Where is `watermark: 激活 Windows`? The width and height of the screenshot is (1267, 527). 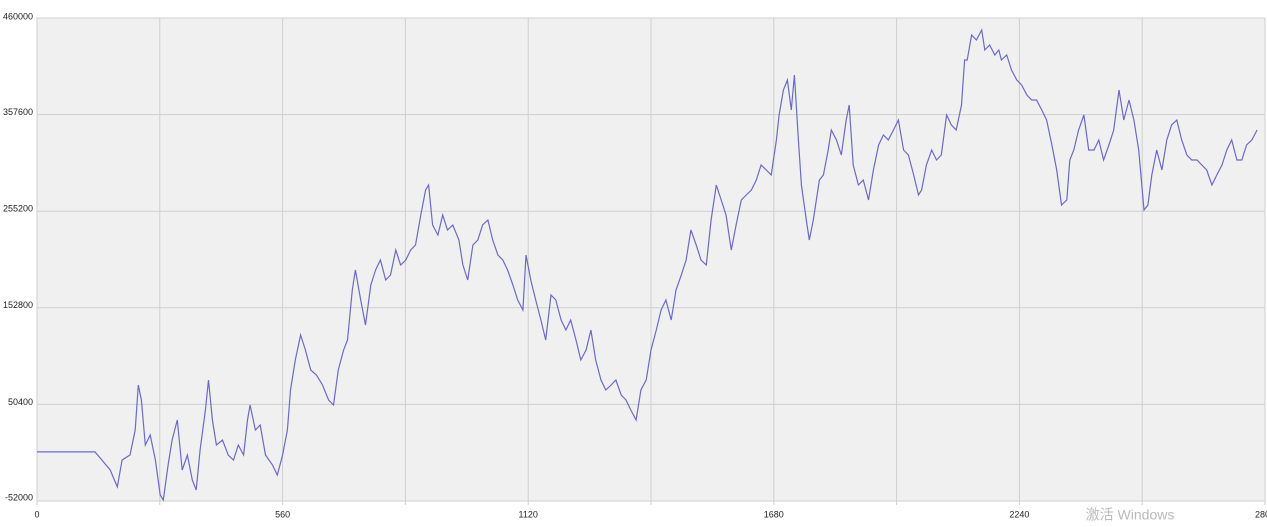 watermark: 激活 Windows is located at coordinates (1130, 515).